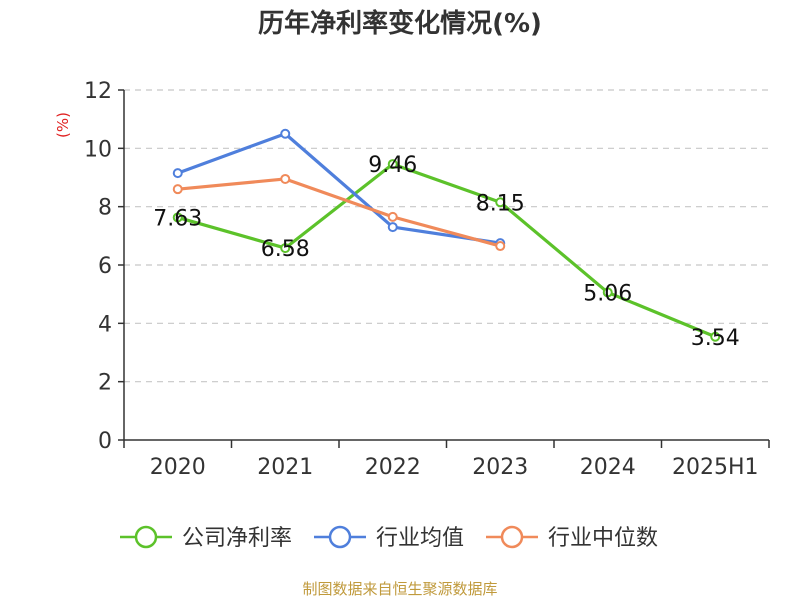  Describe the element at coordinates (105, 383) in the screenshot. I see `y-tick-label: 2` at that location.